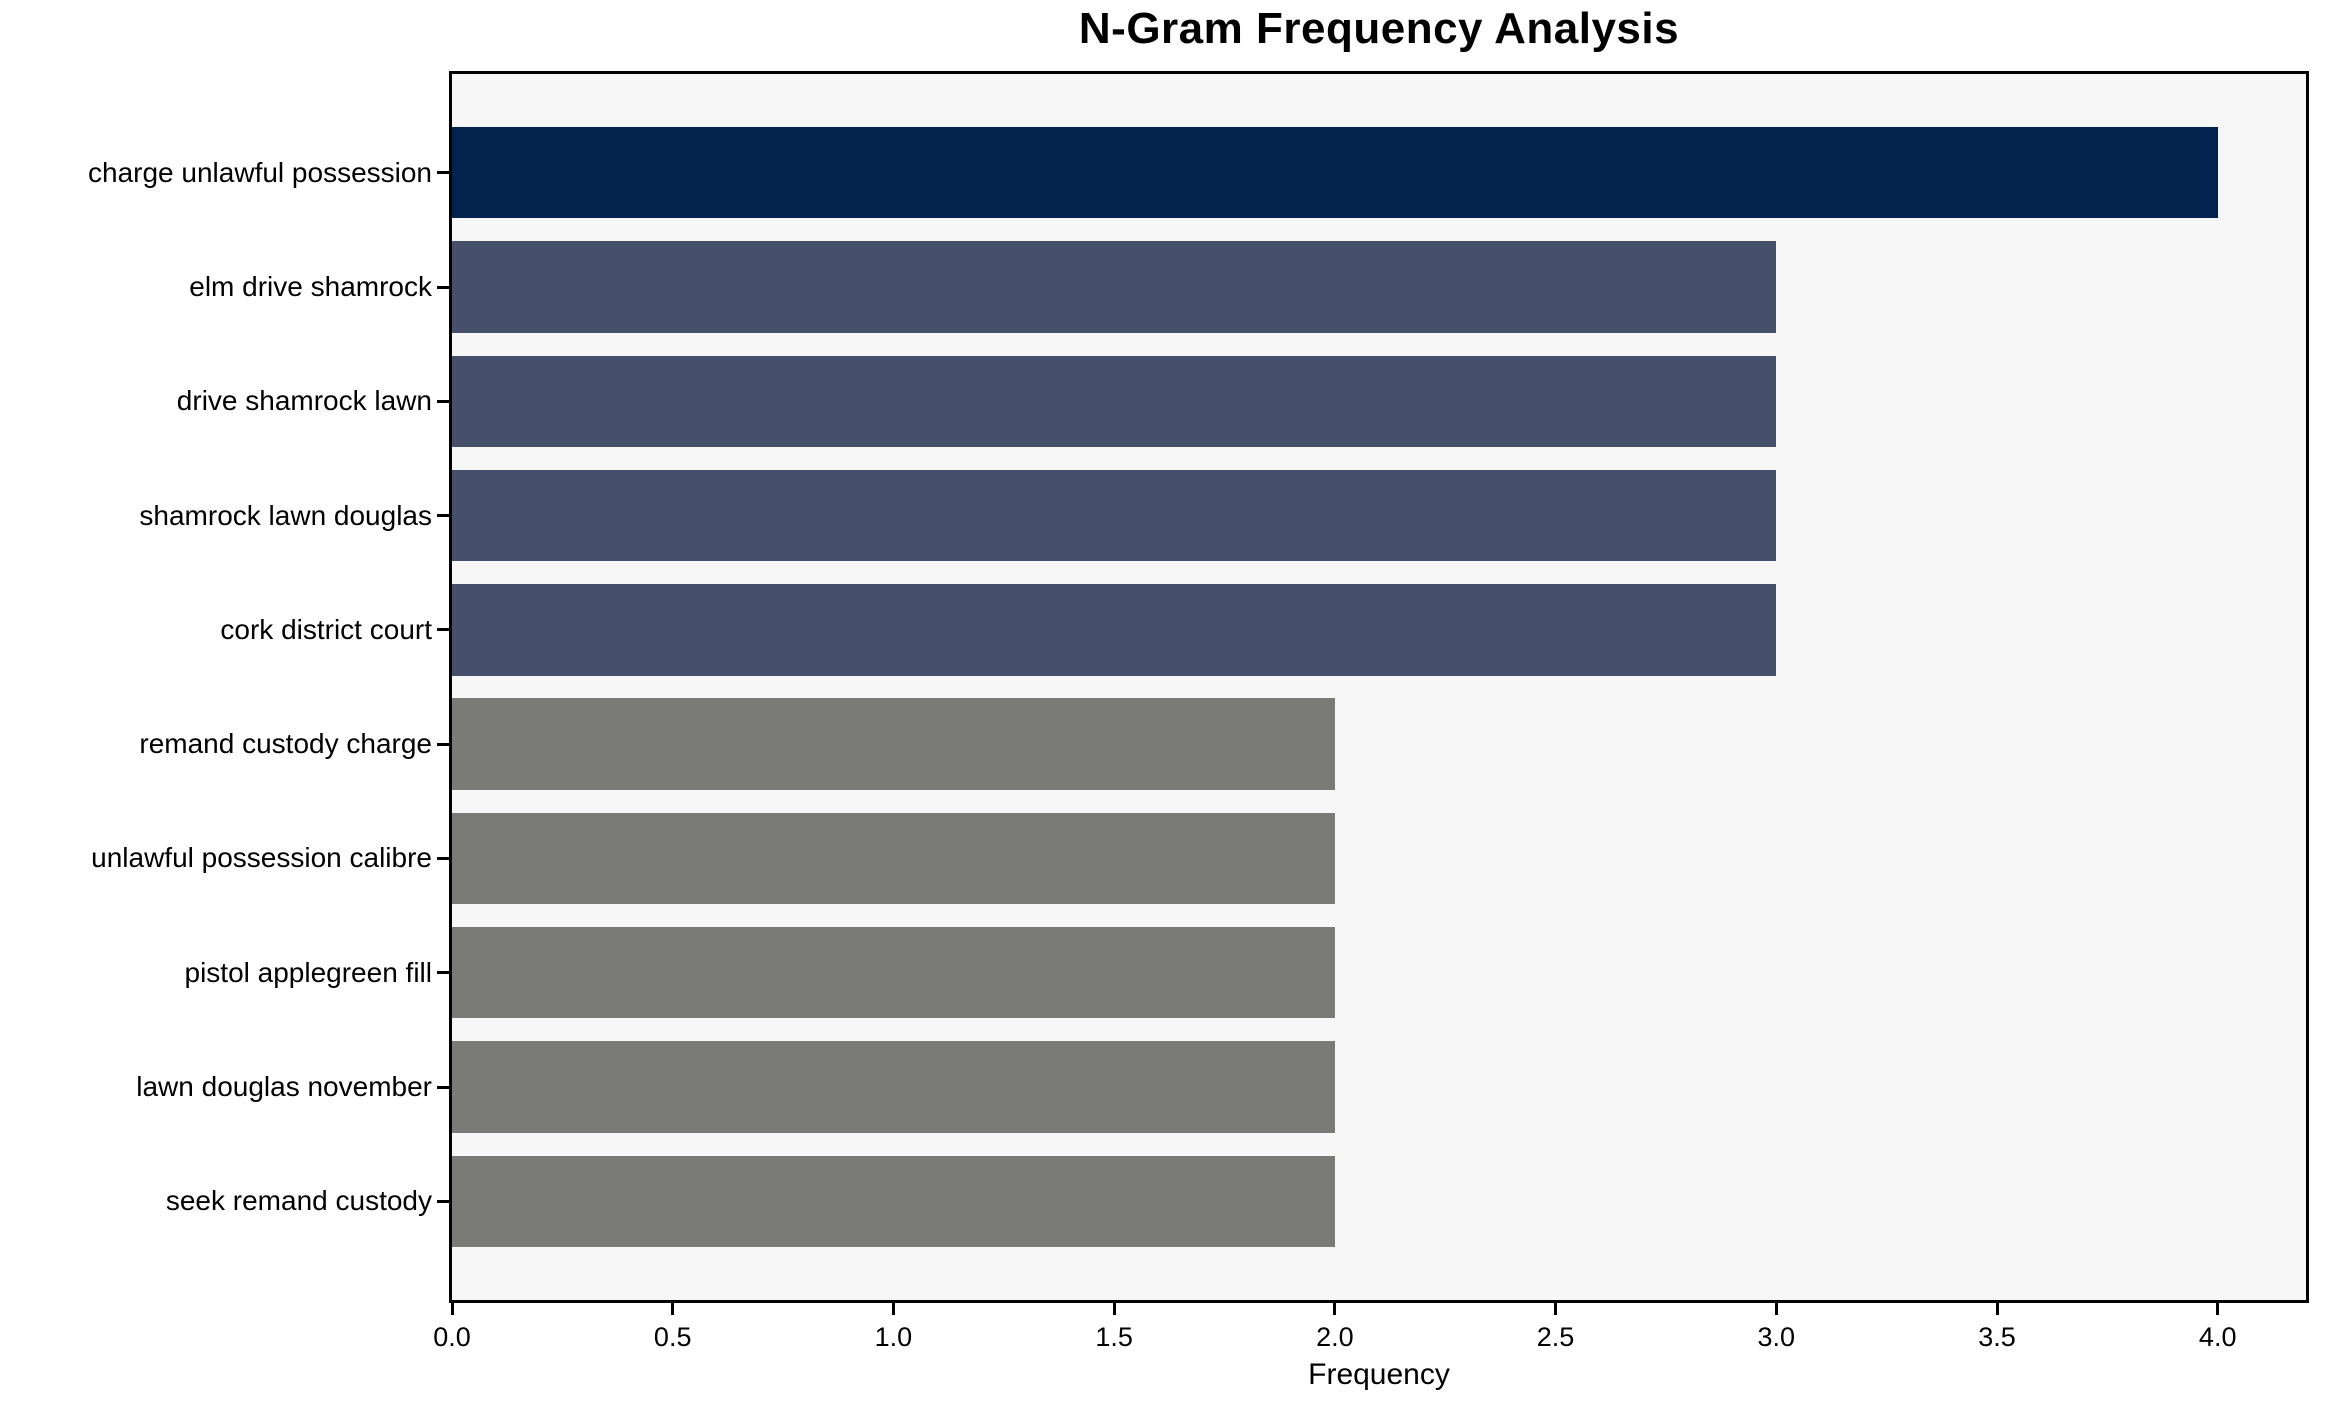 Image resolution: width=2329 pixels, height=1414 pixels. Describe the element at coordinates (326, 629) in the screenshot. I see `y-tick-label: cork district court` at that location.